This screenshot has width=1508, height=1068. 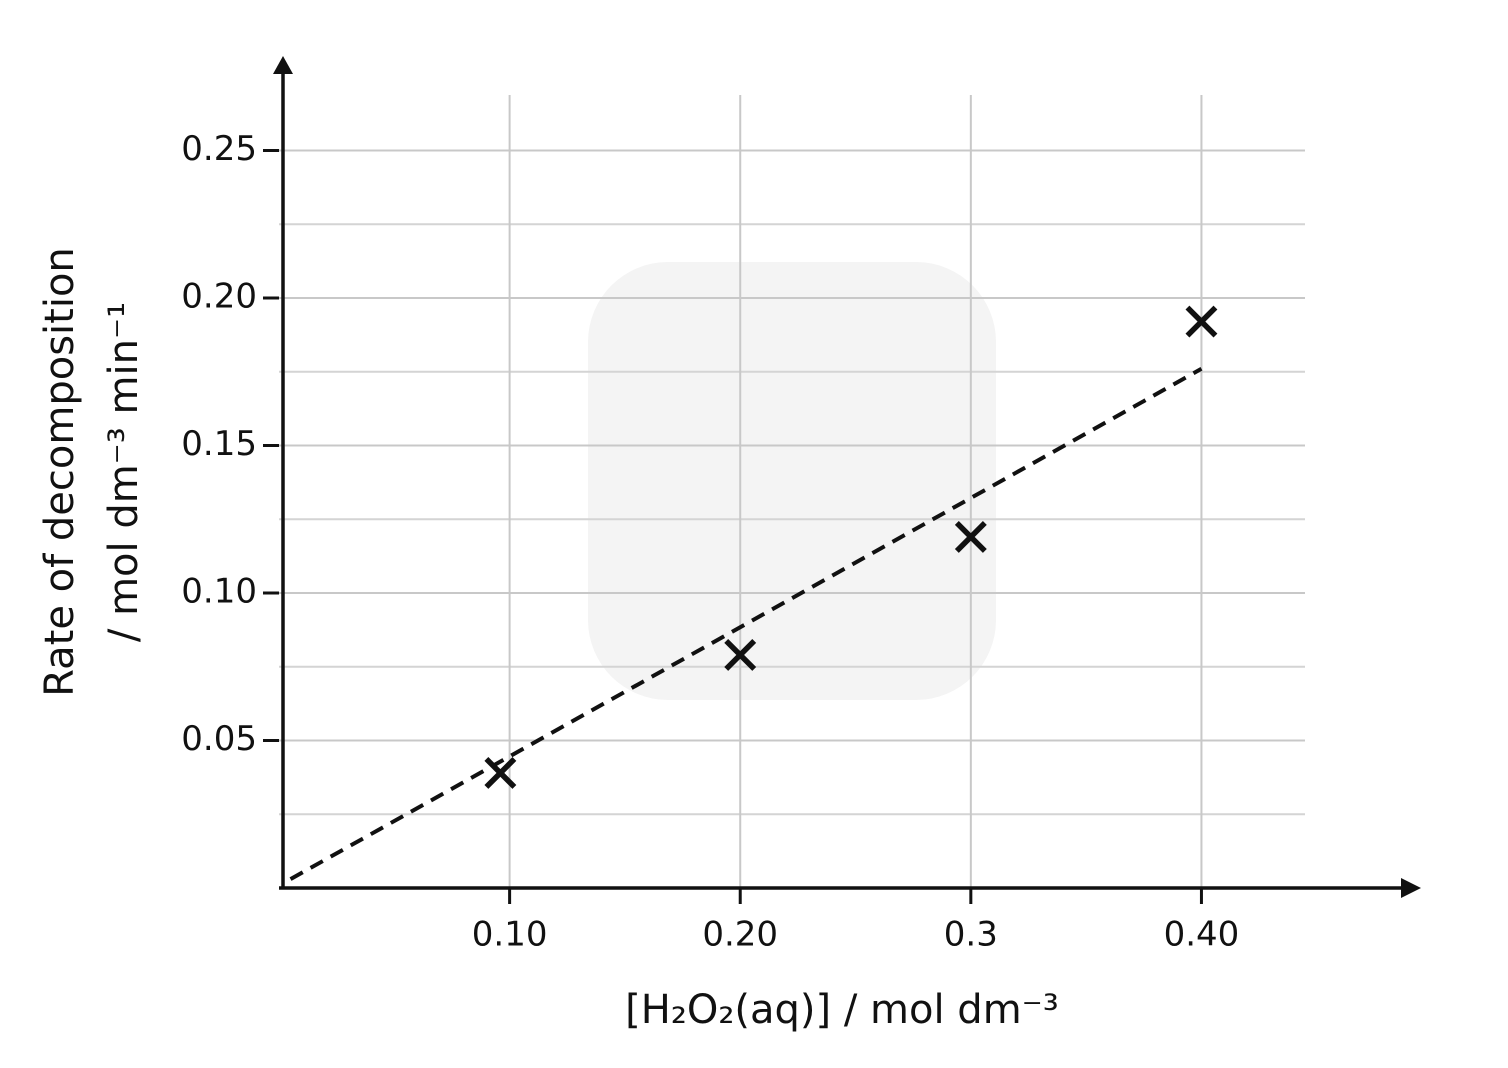 I want to click on x-tick-label: 0.3, so click(x=971, y=935).